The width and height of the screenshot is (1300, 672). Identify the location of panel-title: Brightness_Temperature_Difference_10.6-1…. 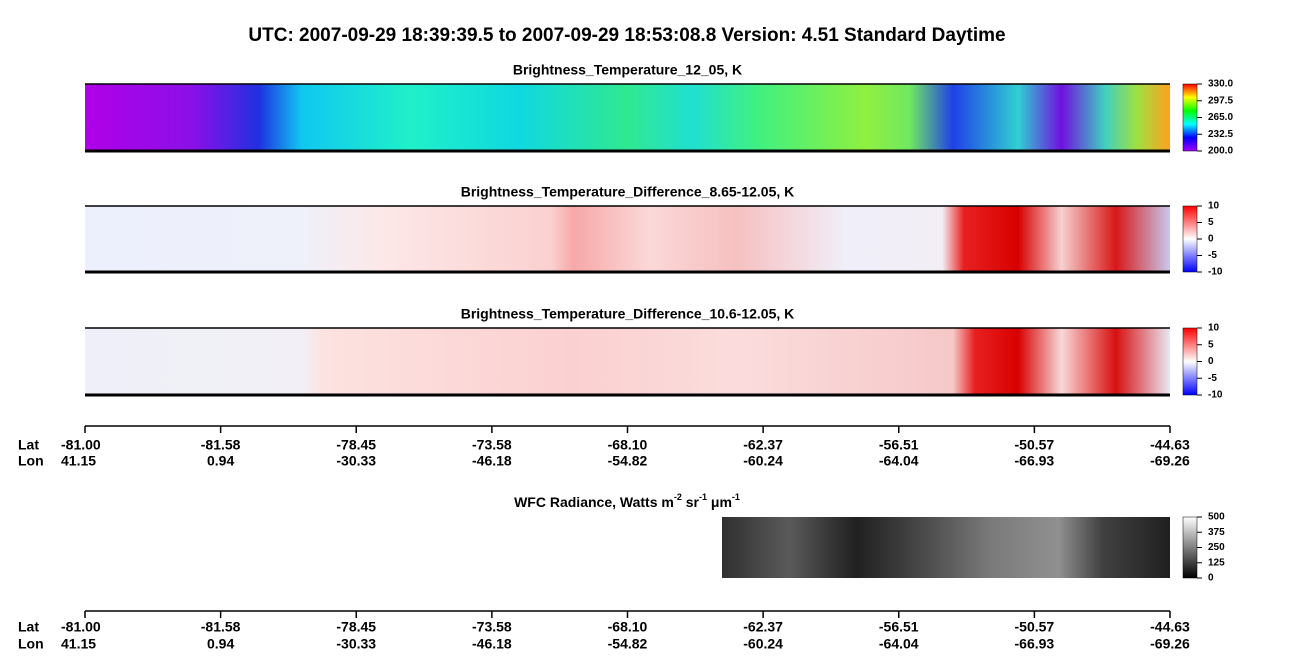
(628, 314).